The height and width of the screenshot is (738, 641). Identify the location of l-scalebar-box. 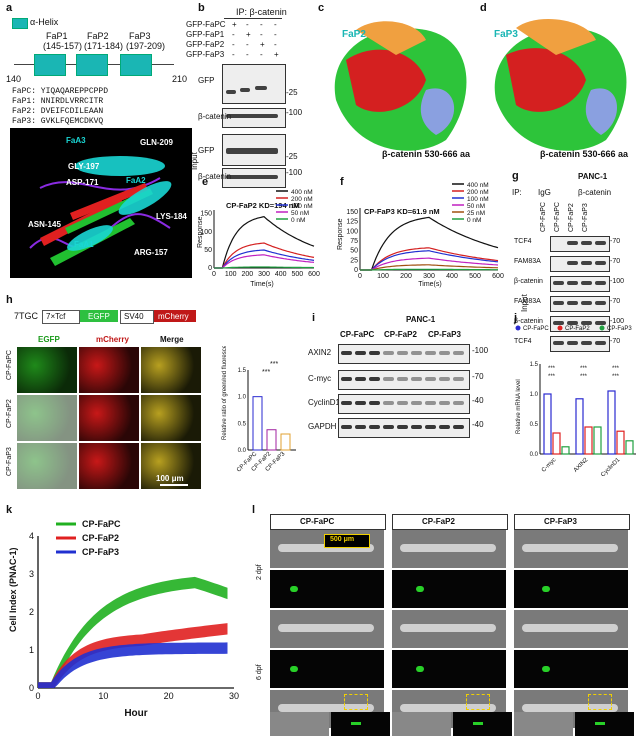
(347, 541).